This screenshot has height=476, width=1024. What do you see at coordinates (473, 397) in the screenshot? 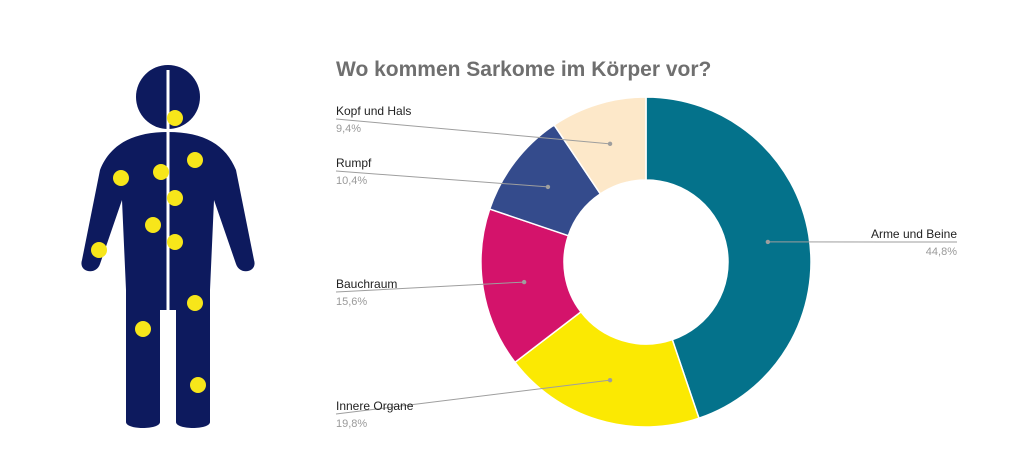
I see `leader-line-innere-organe` at bounding box center [473, 397].